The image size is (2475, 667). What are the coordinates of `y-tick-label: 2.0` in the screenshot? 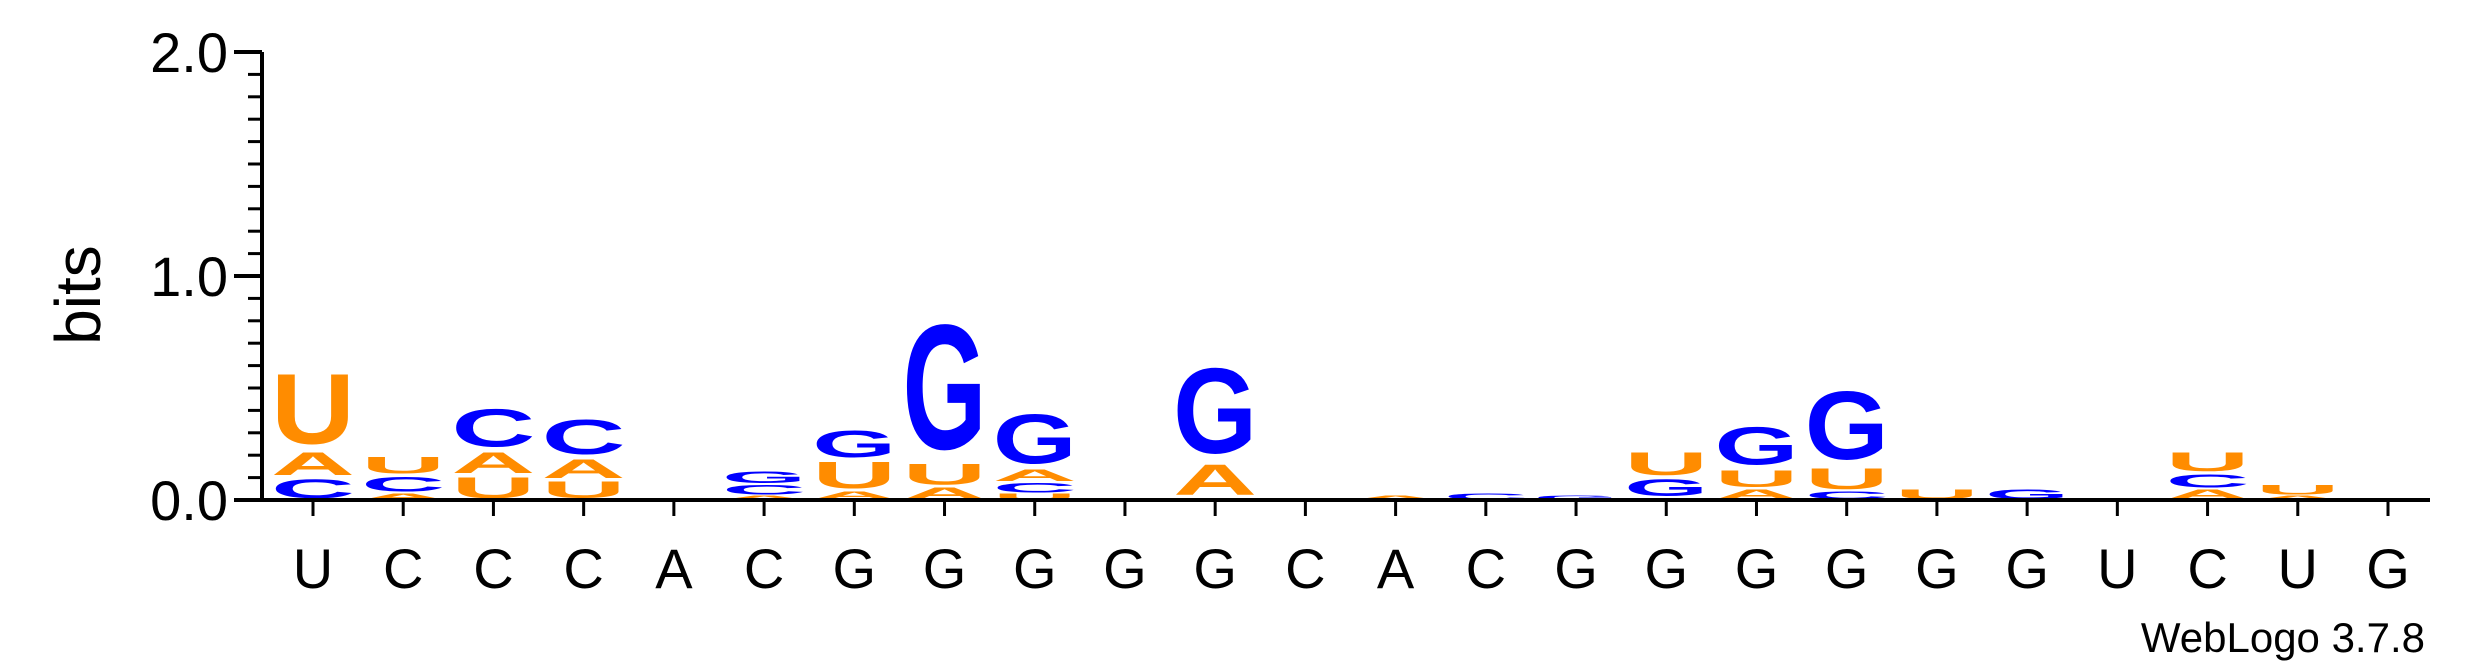 It's located at (189, 52).